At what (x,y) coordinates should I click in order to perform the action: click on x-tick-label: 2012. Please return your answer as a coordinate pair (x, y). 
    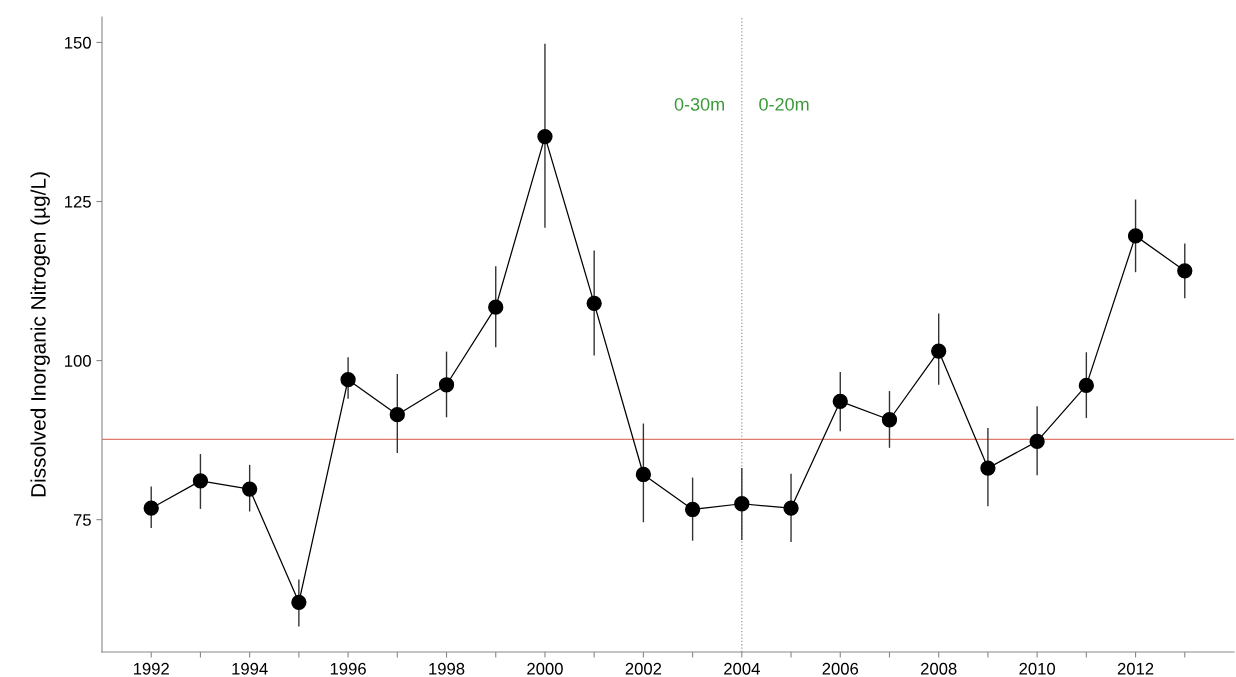
    Looking at the image, I should click on (1135, 668).